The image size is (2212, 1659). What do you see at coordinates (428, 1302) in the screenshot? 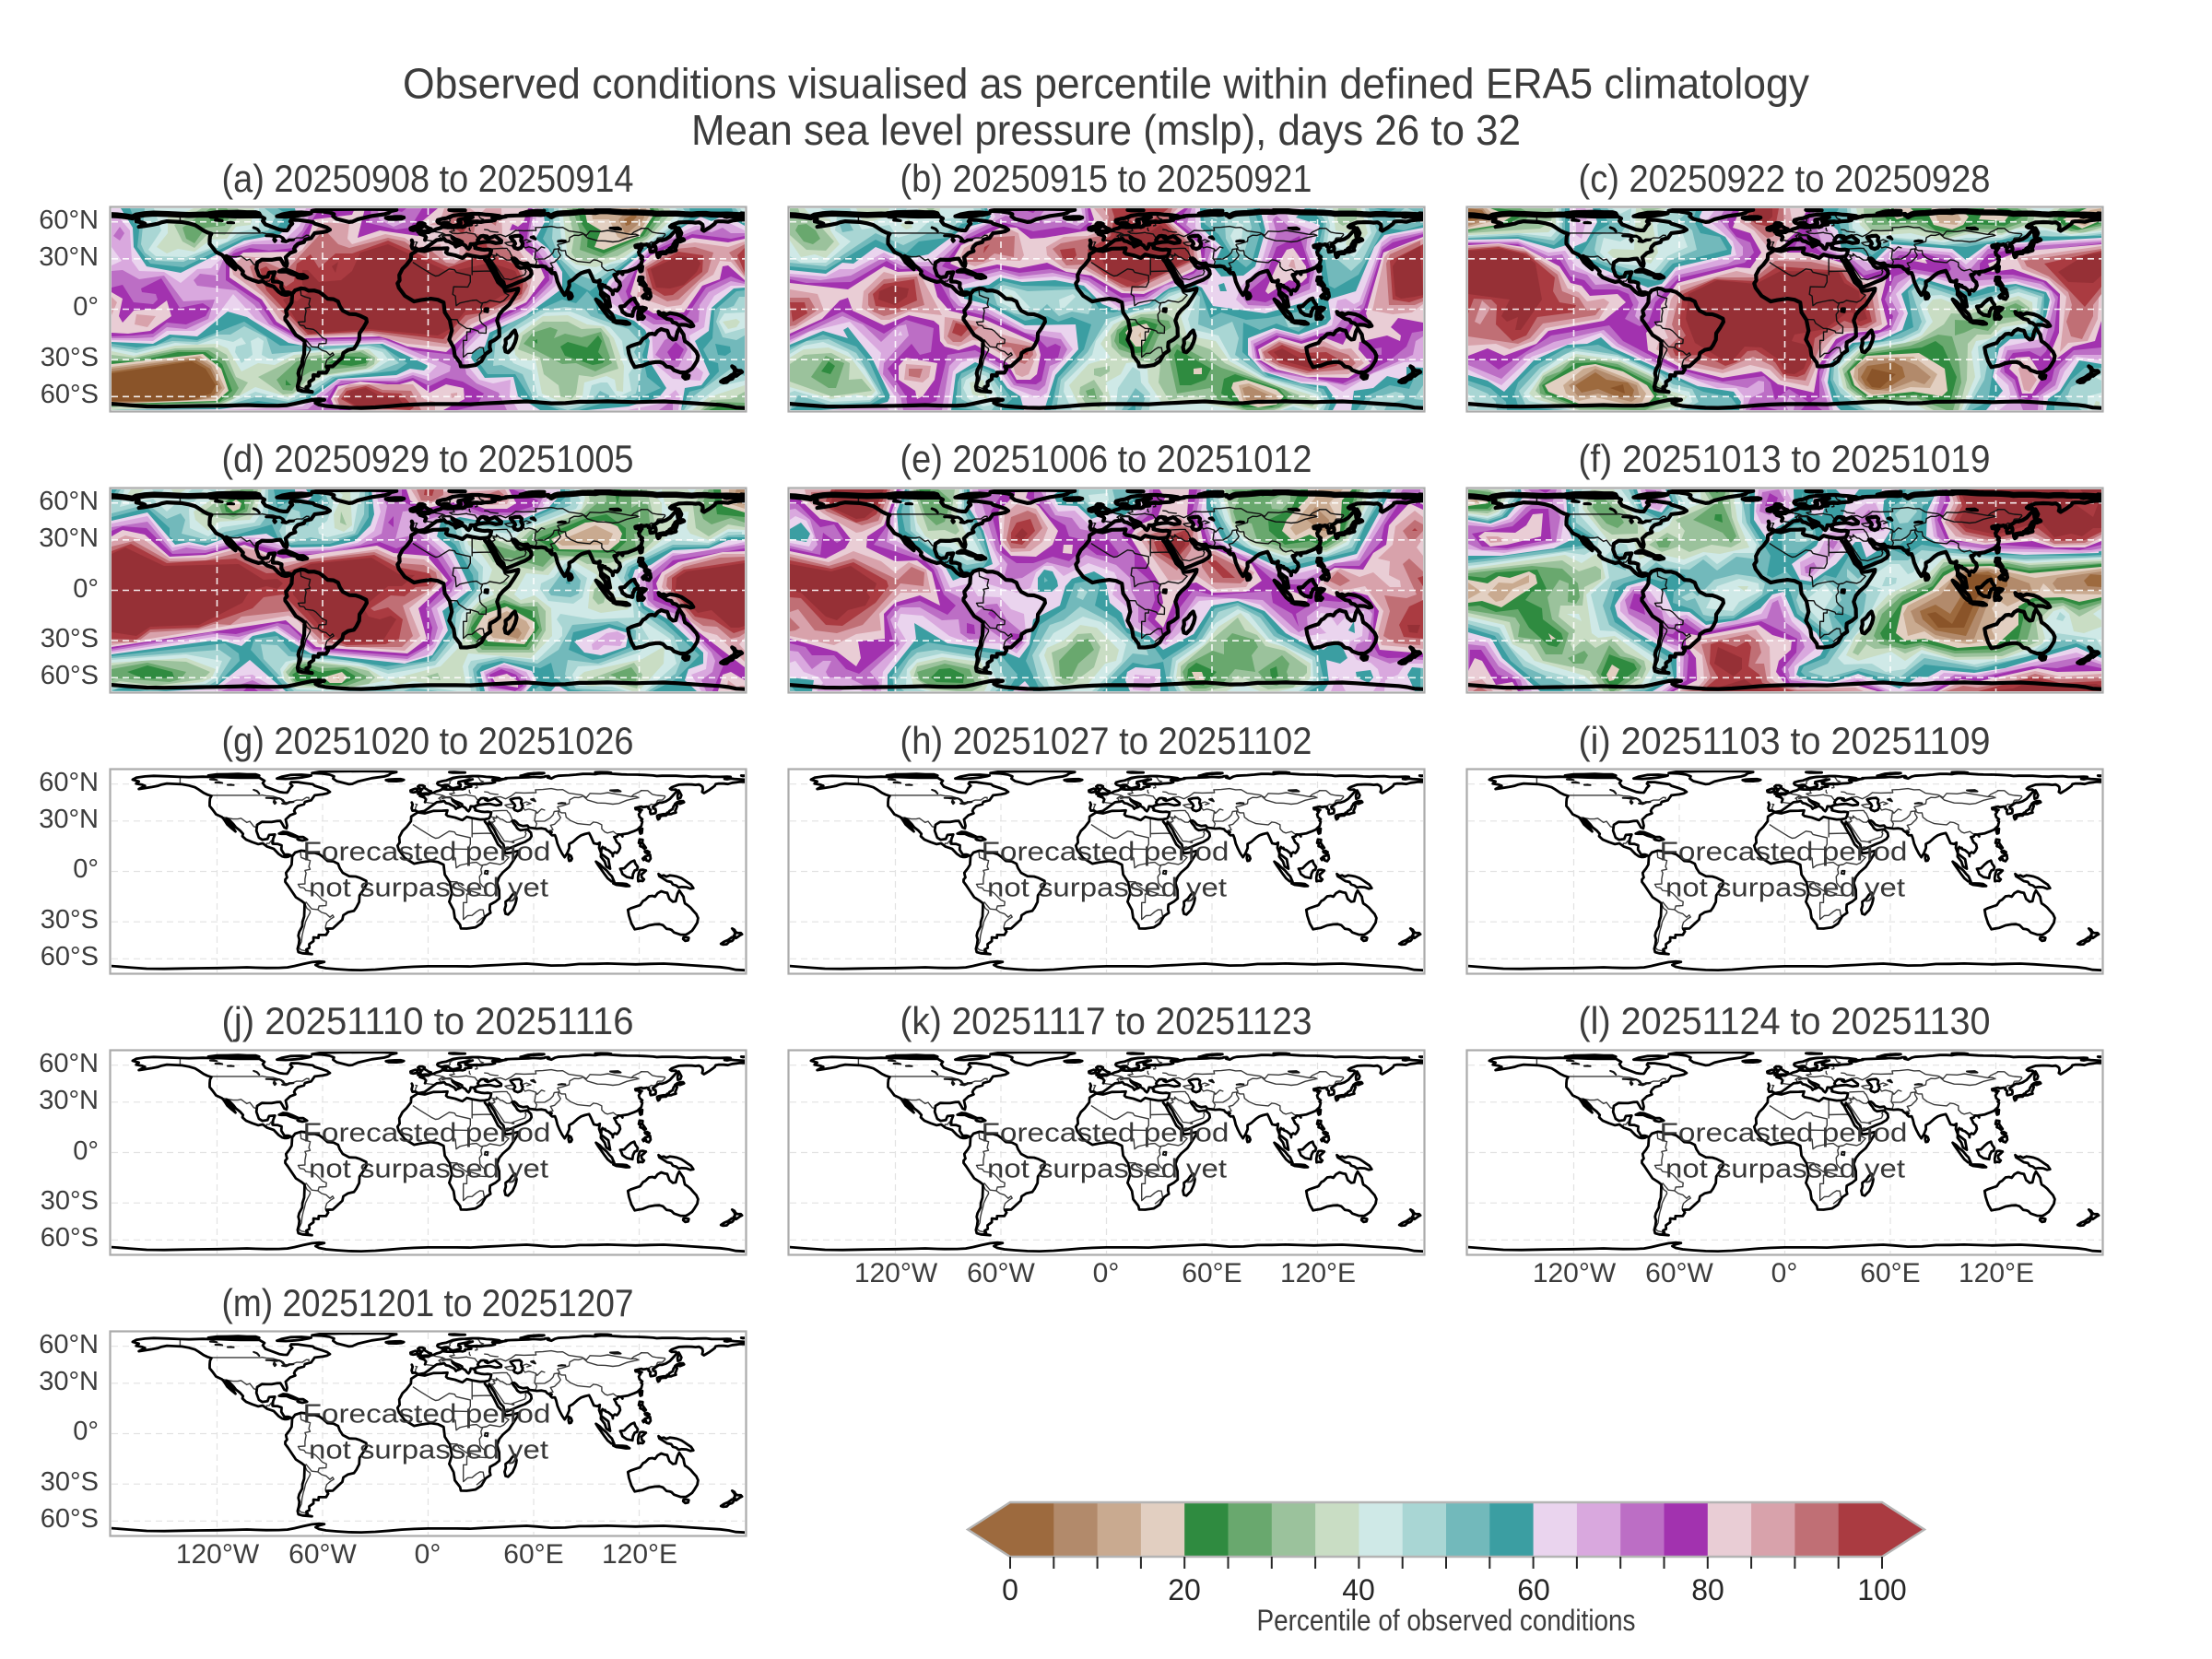
I see `svg-text: (m) 20251201 to 20251207` at bounding box center [428, 1302].